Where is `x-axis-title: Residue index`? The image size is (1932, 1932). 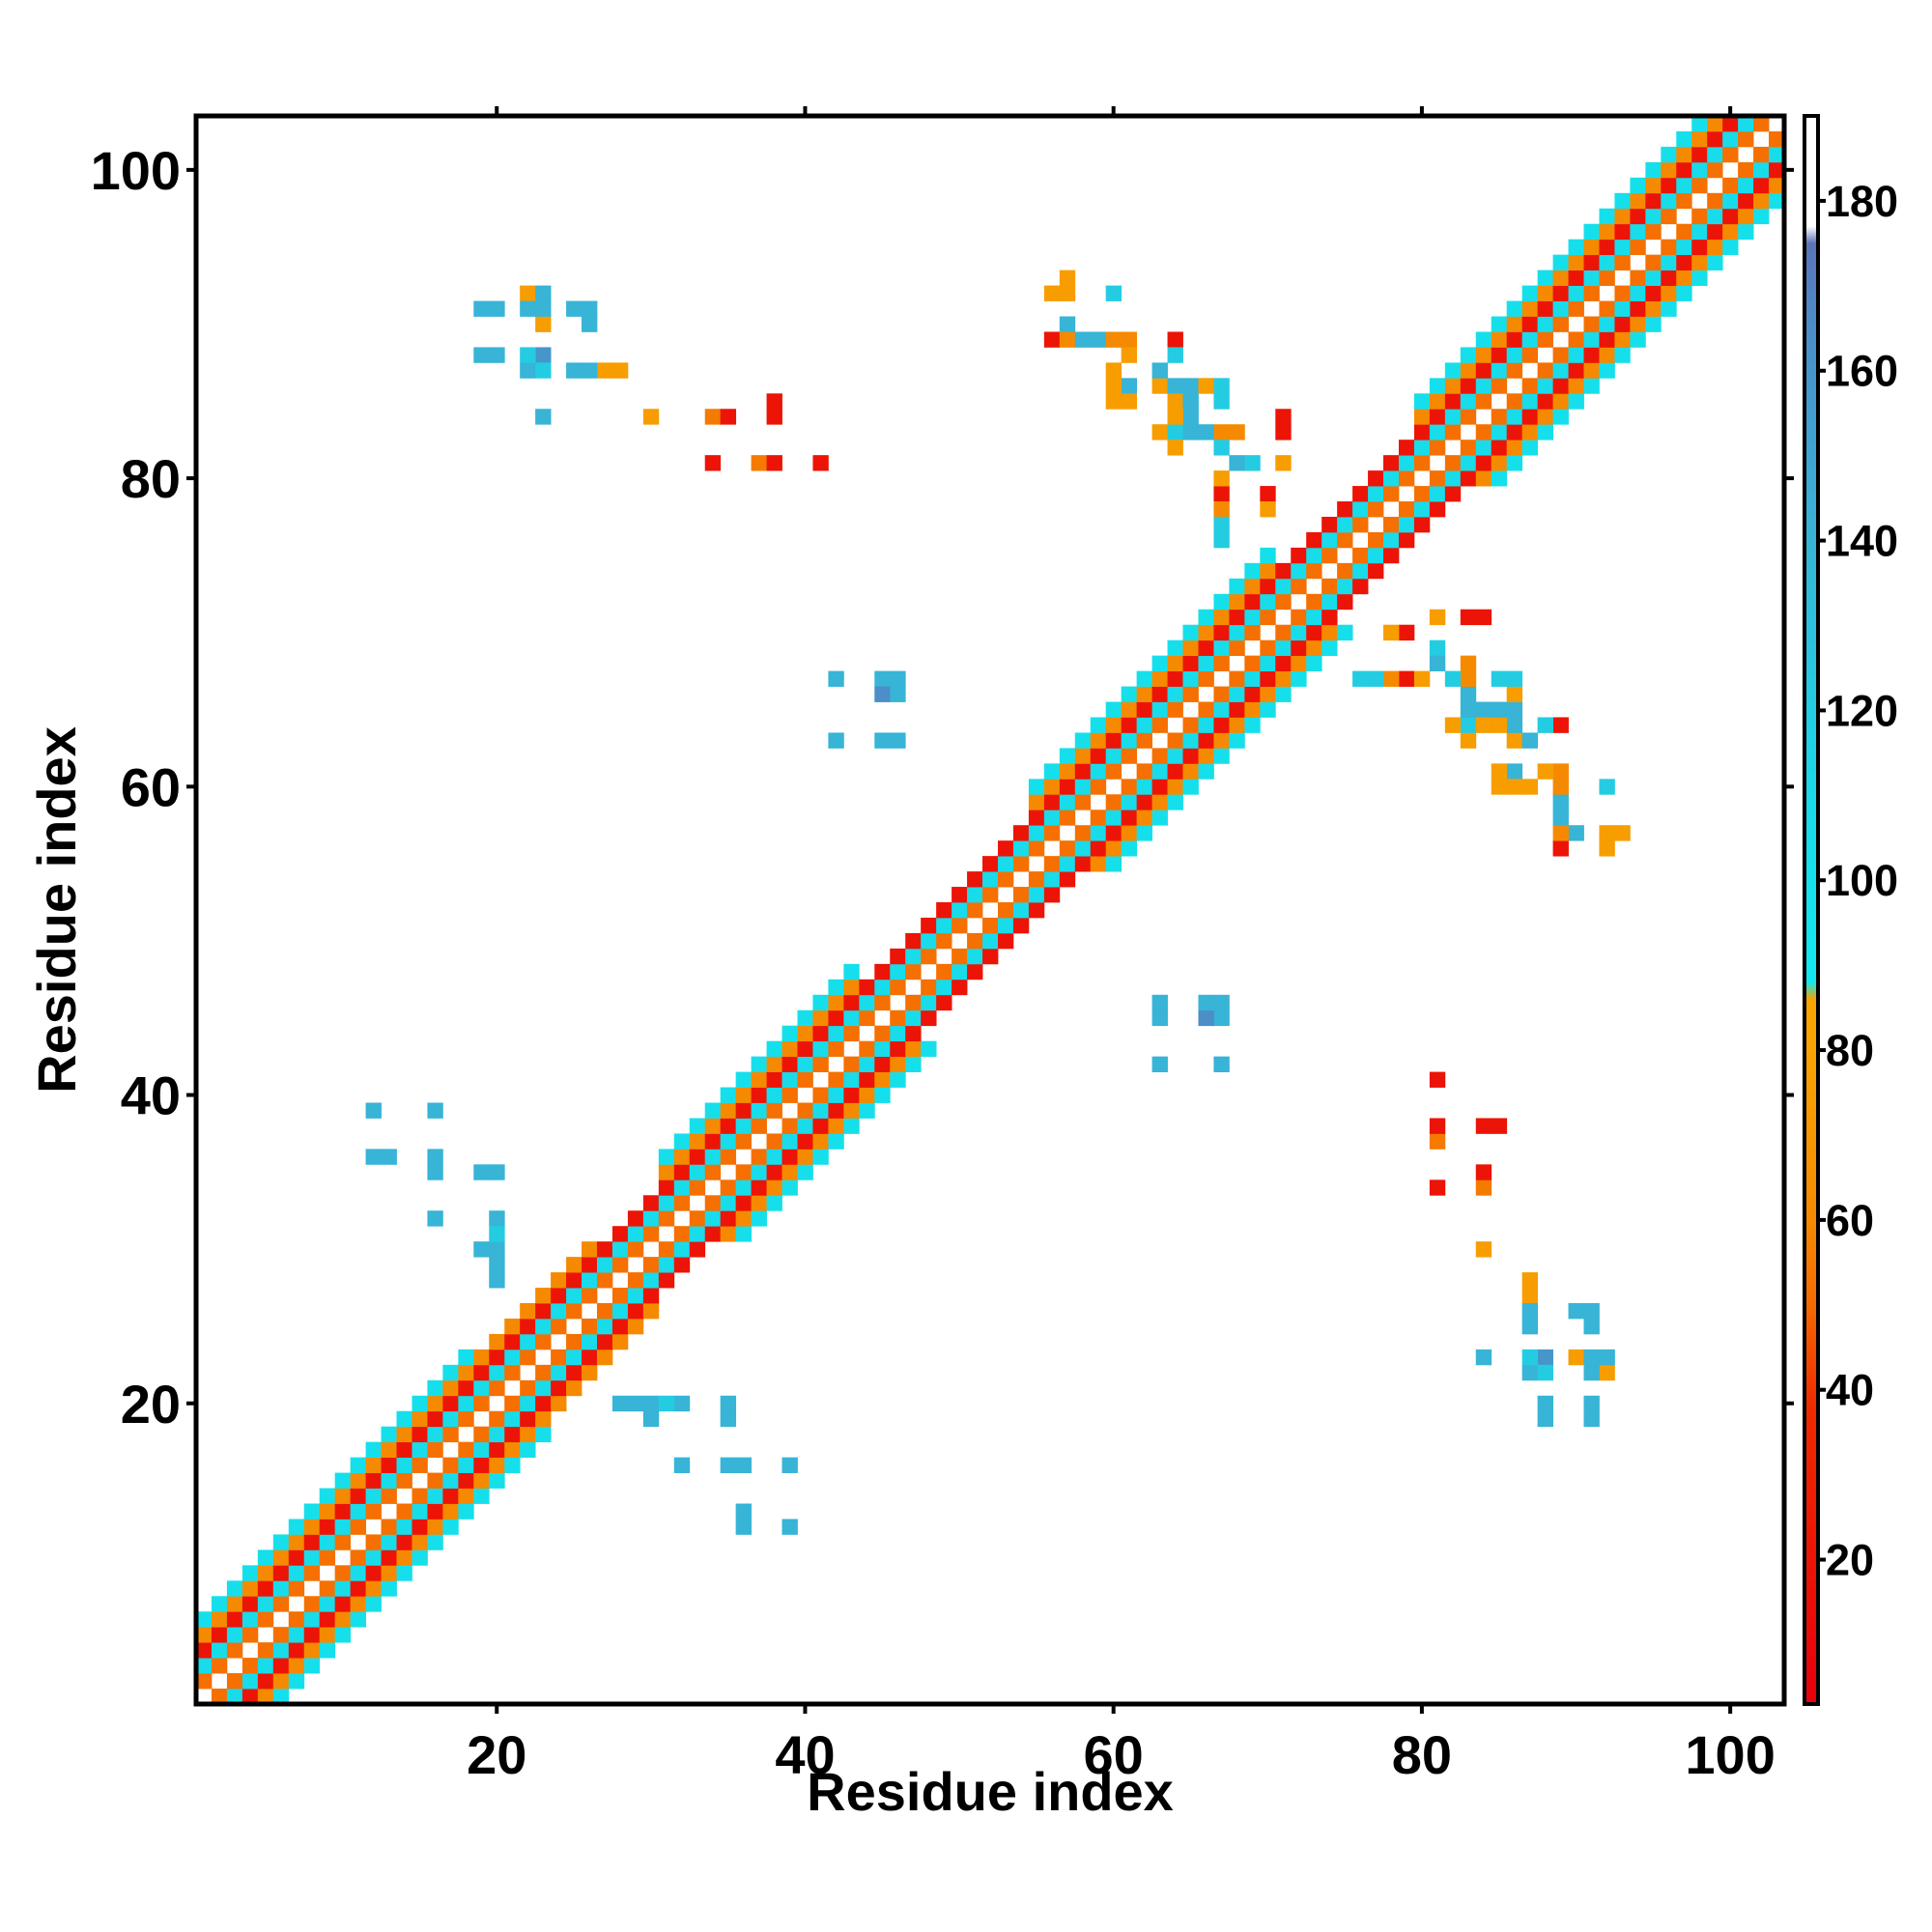
x-axis-title: Residue index is located at coordinates (990, 1791).